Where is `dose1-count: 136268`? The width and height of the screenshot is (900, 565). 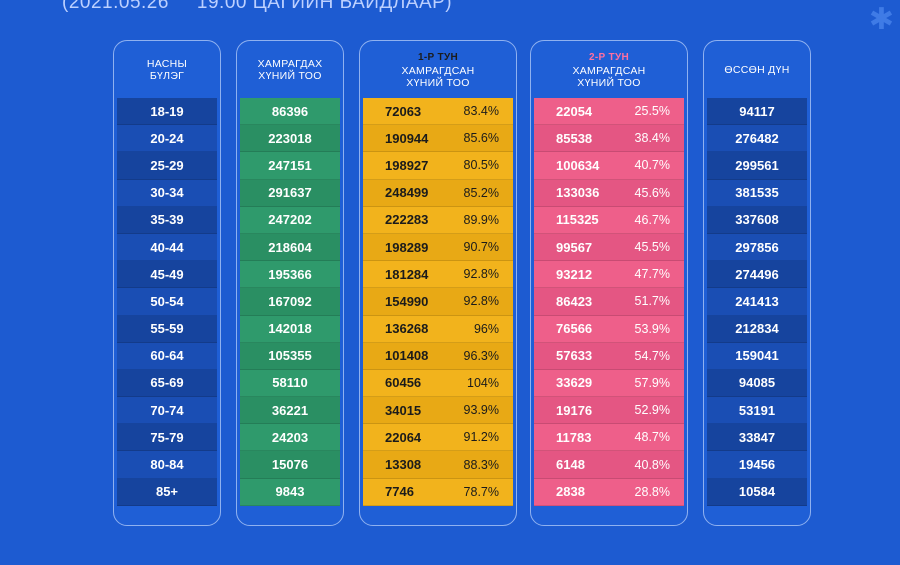 dose1-count: 136268 is located at coordinates (407, 329).